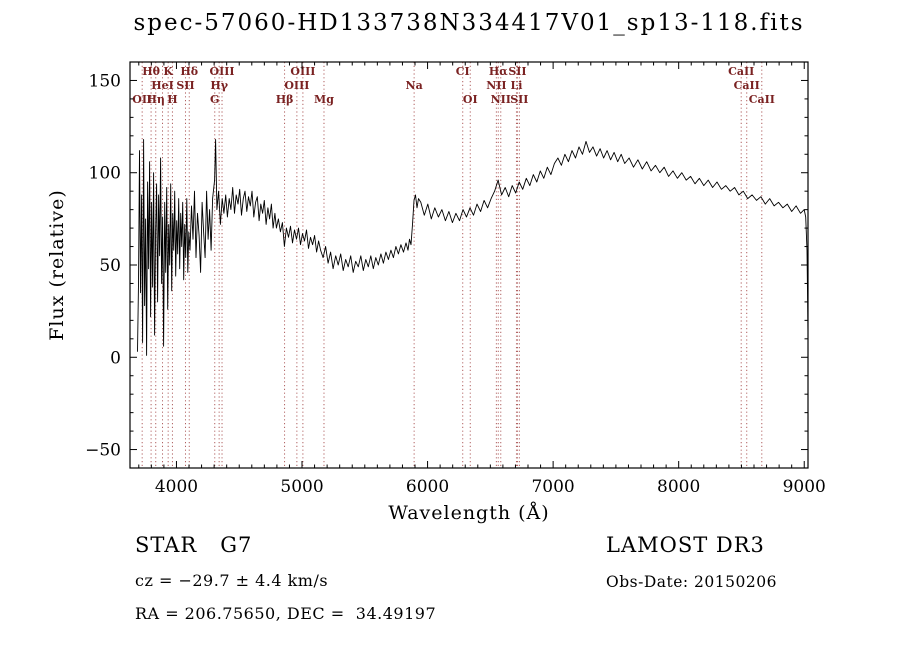 Image resolution: width=900 pixels, height=649 pixels. Describe the element at coordinates (427, 487) in the screenshot. I see `x-tick-label: 6000` at that location.